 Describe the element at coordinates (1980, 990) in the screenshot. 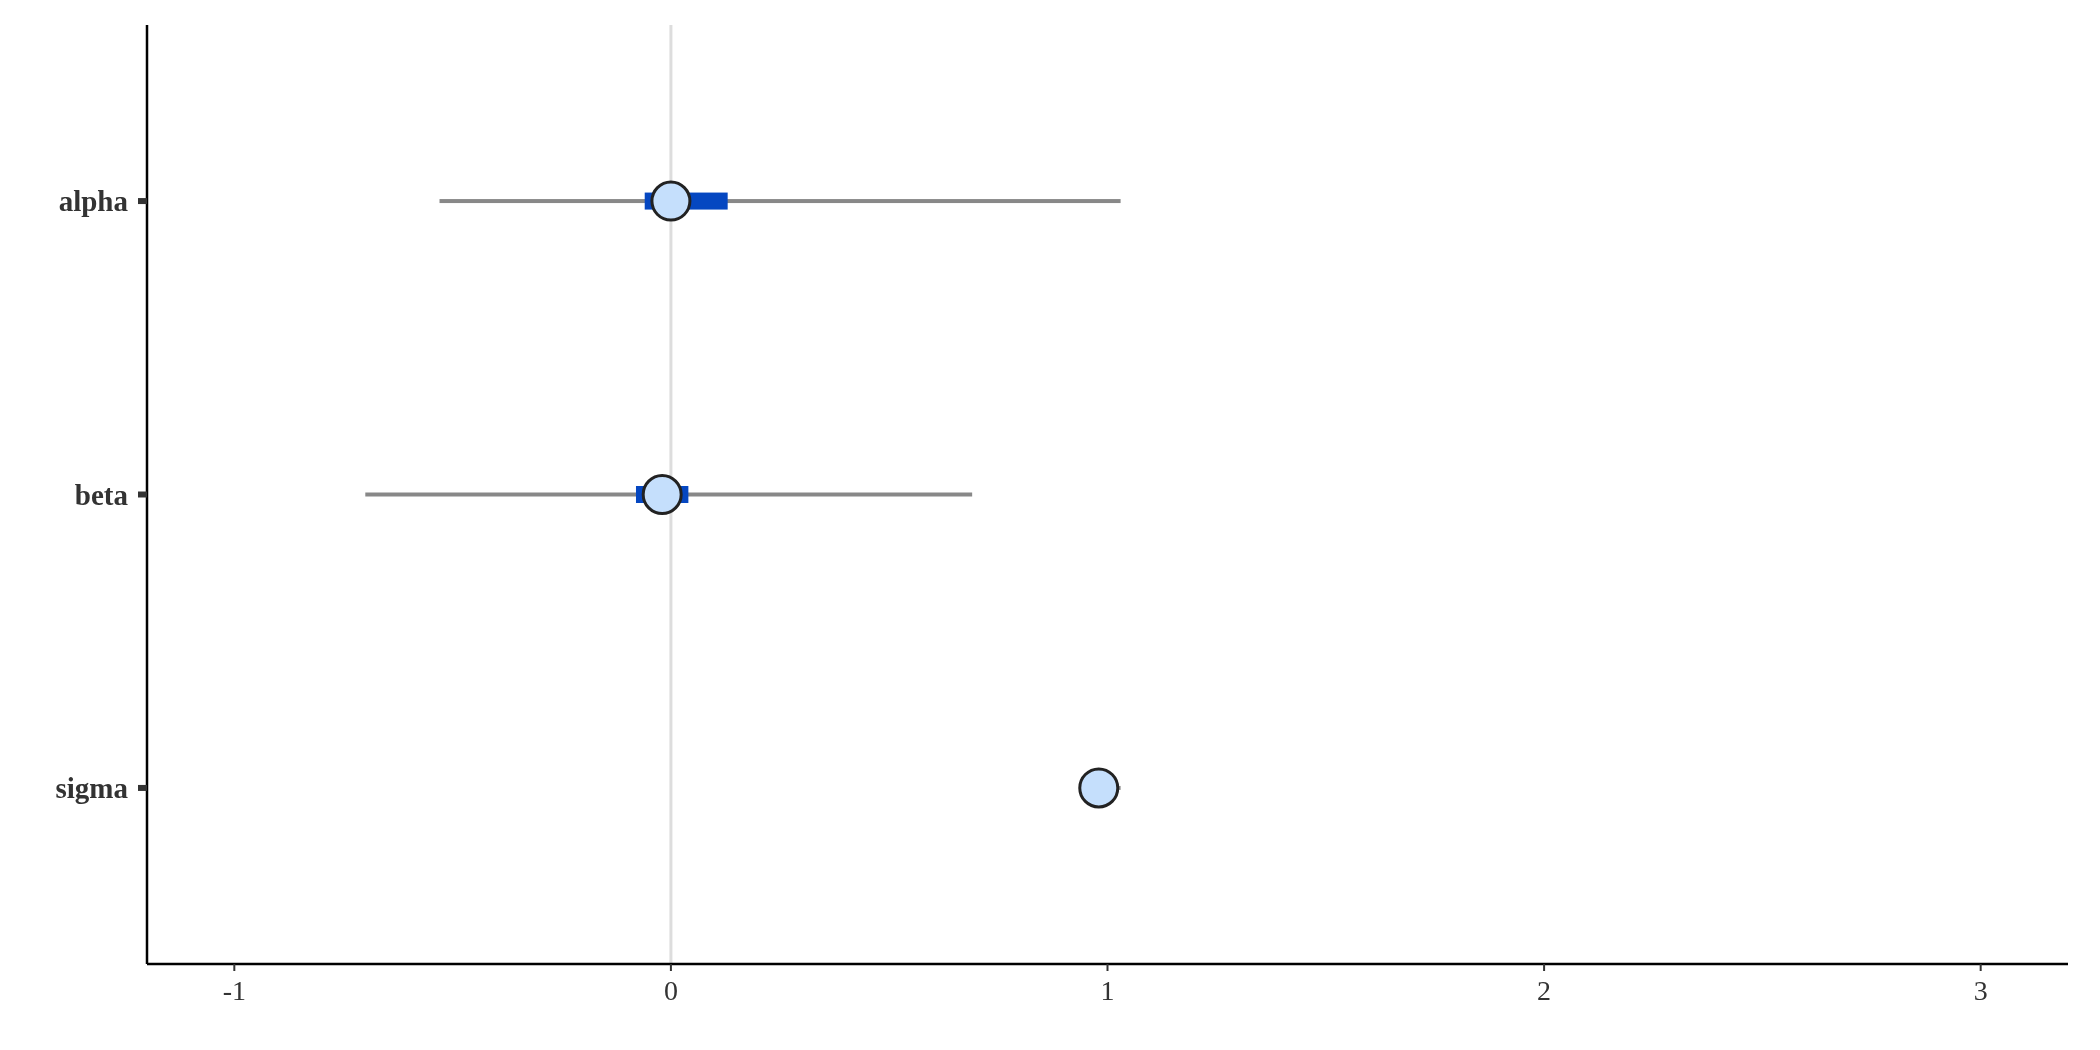

I see `x-tick-label: 3` at that location.